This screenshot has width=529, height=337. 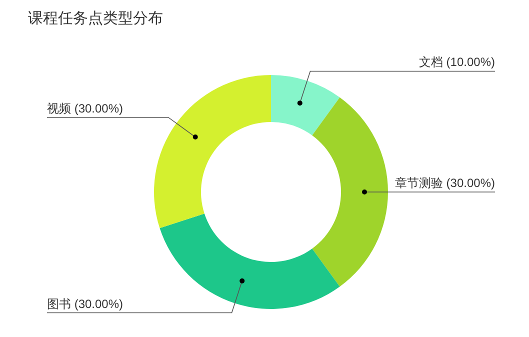 I want to click on slice-label: 文档 (10.00%), so click(x=456, y=62).